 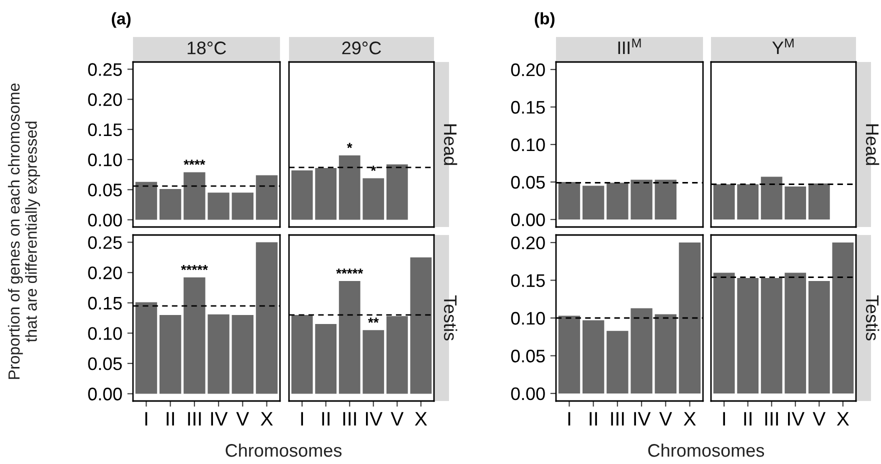 What do you see at coordinates (629, 46) in the screenshot?
I see `chart-title: III$^{M}$` at bounding box center [629, 46].